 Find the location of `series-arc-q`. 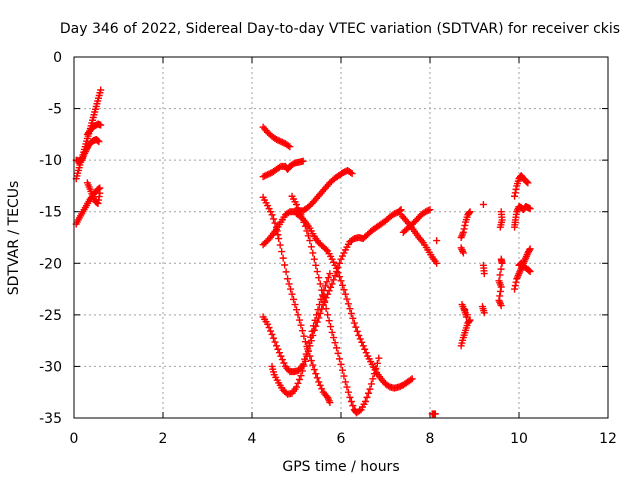

series-arc-q is located at coordinates (465, 232).